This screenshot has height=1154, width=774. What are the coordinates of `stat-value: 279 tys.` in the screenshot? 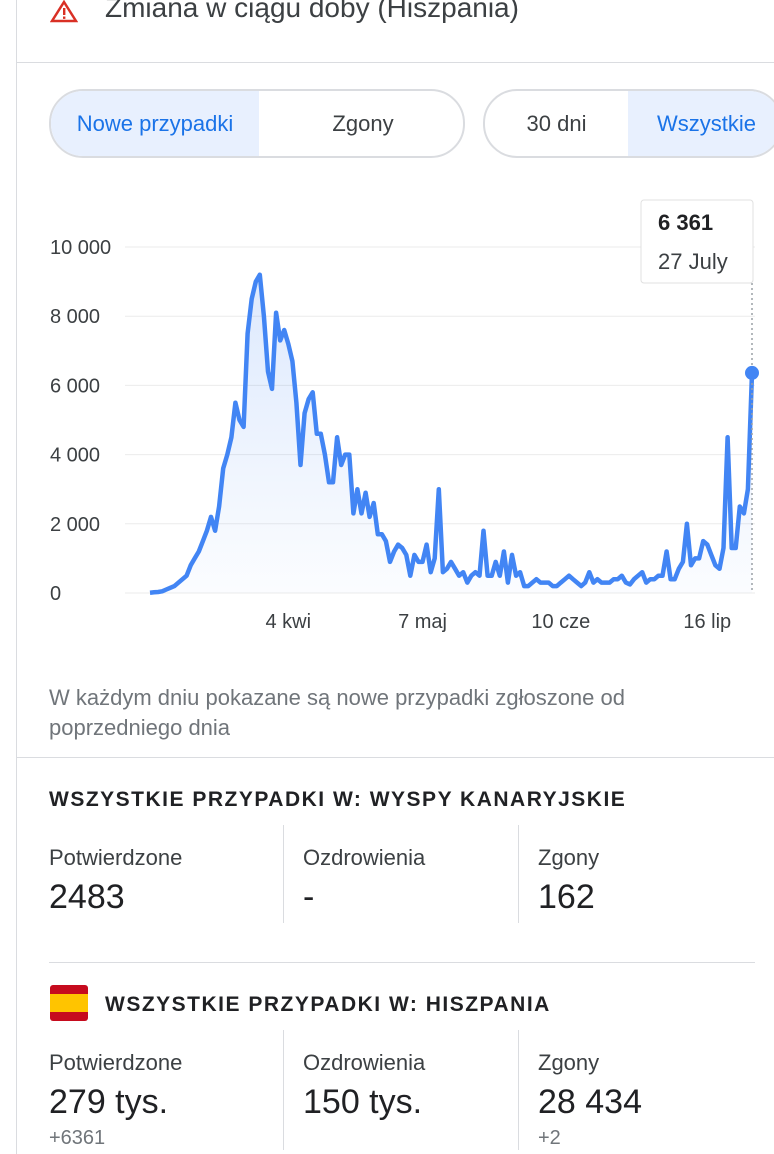 It's located at (109, 1102).